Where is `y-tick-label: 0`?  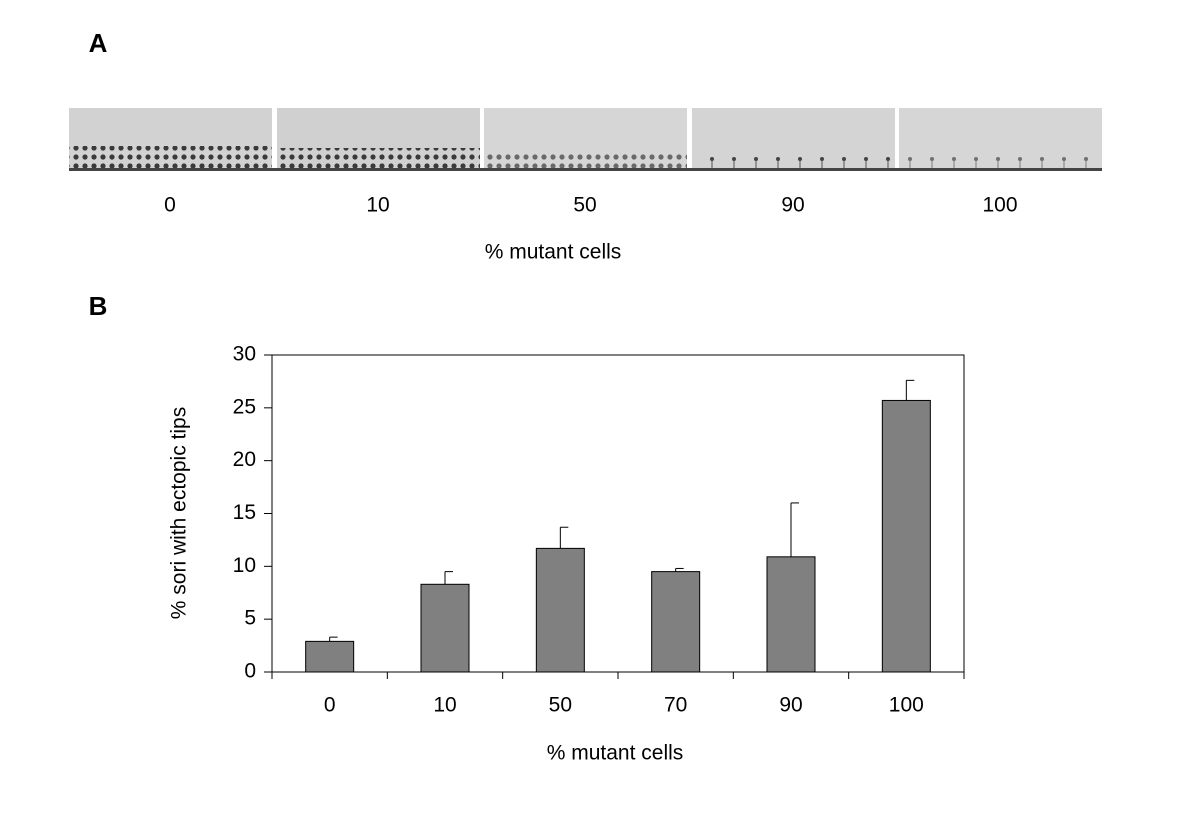 y-tick-label: 0 is located at coordinates (250, 671).